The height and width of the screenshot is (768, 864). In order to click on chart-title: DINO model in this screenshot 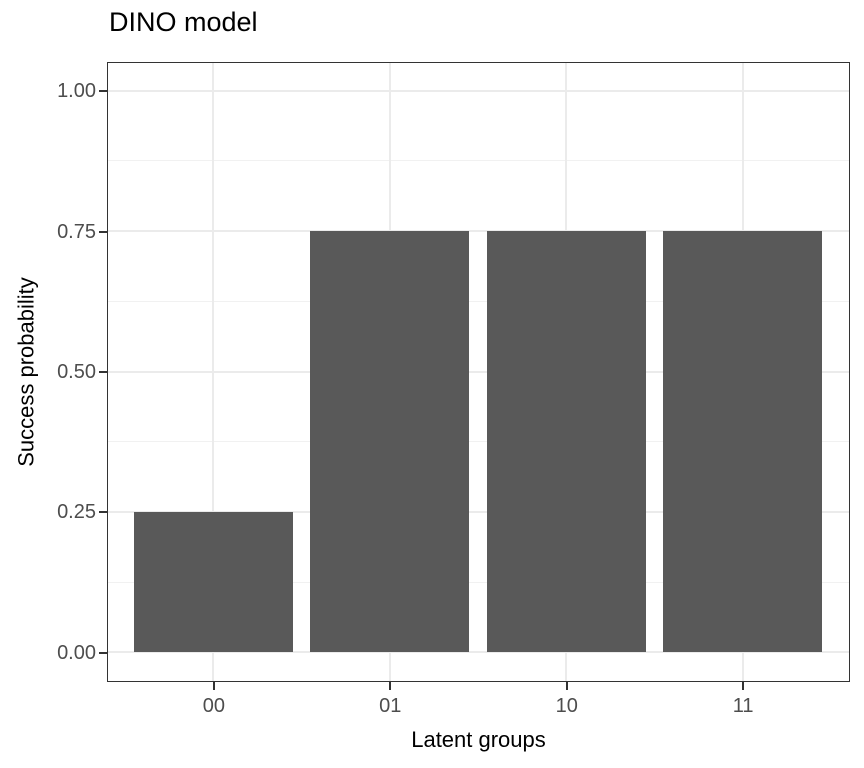, I will do `click(183, 22)`.